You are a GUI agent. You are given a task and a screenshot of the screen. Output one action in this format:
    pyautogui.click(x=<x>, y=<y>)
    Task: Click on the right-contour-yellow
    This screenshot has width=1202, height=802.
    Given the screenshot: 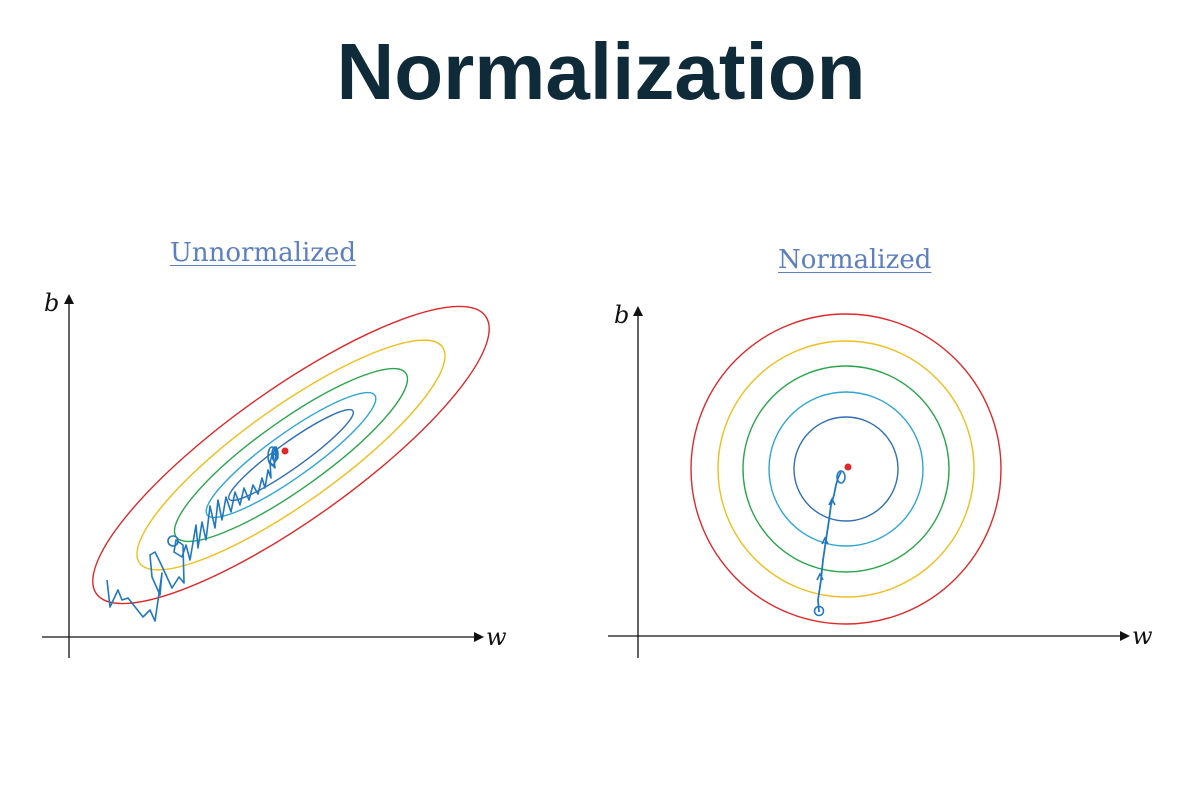 What is the action you would take?
    pyautogui.click(x=846, y=469)
    